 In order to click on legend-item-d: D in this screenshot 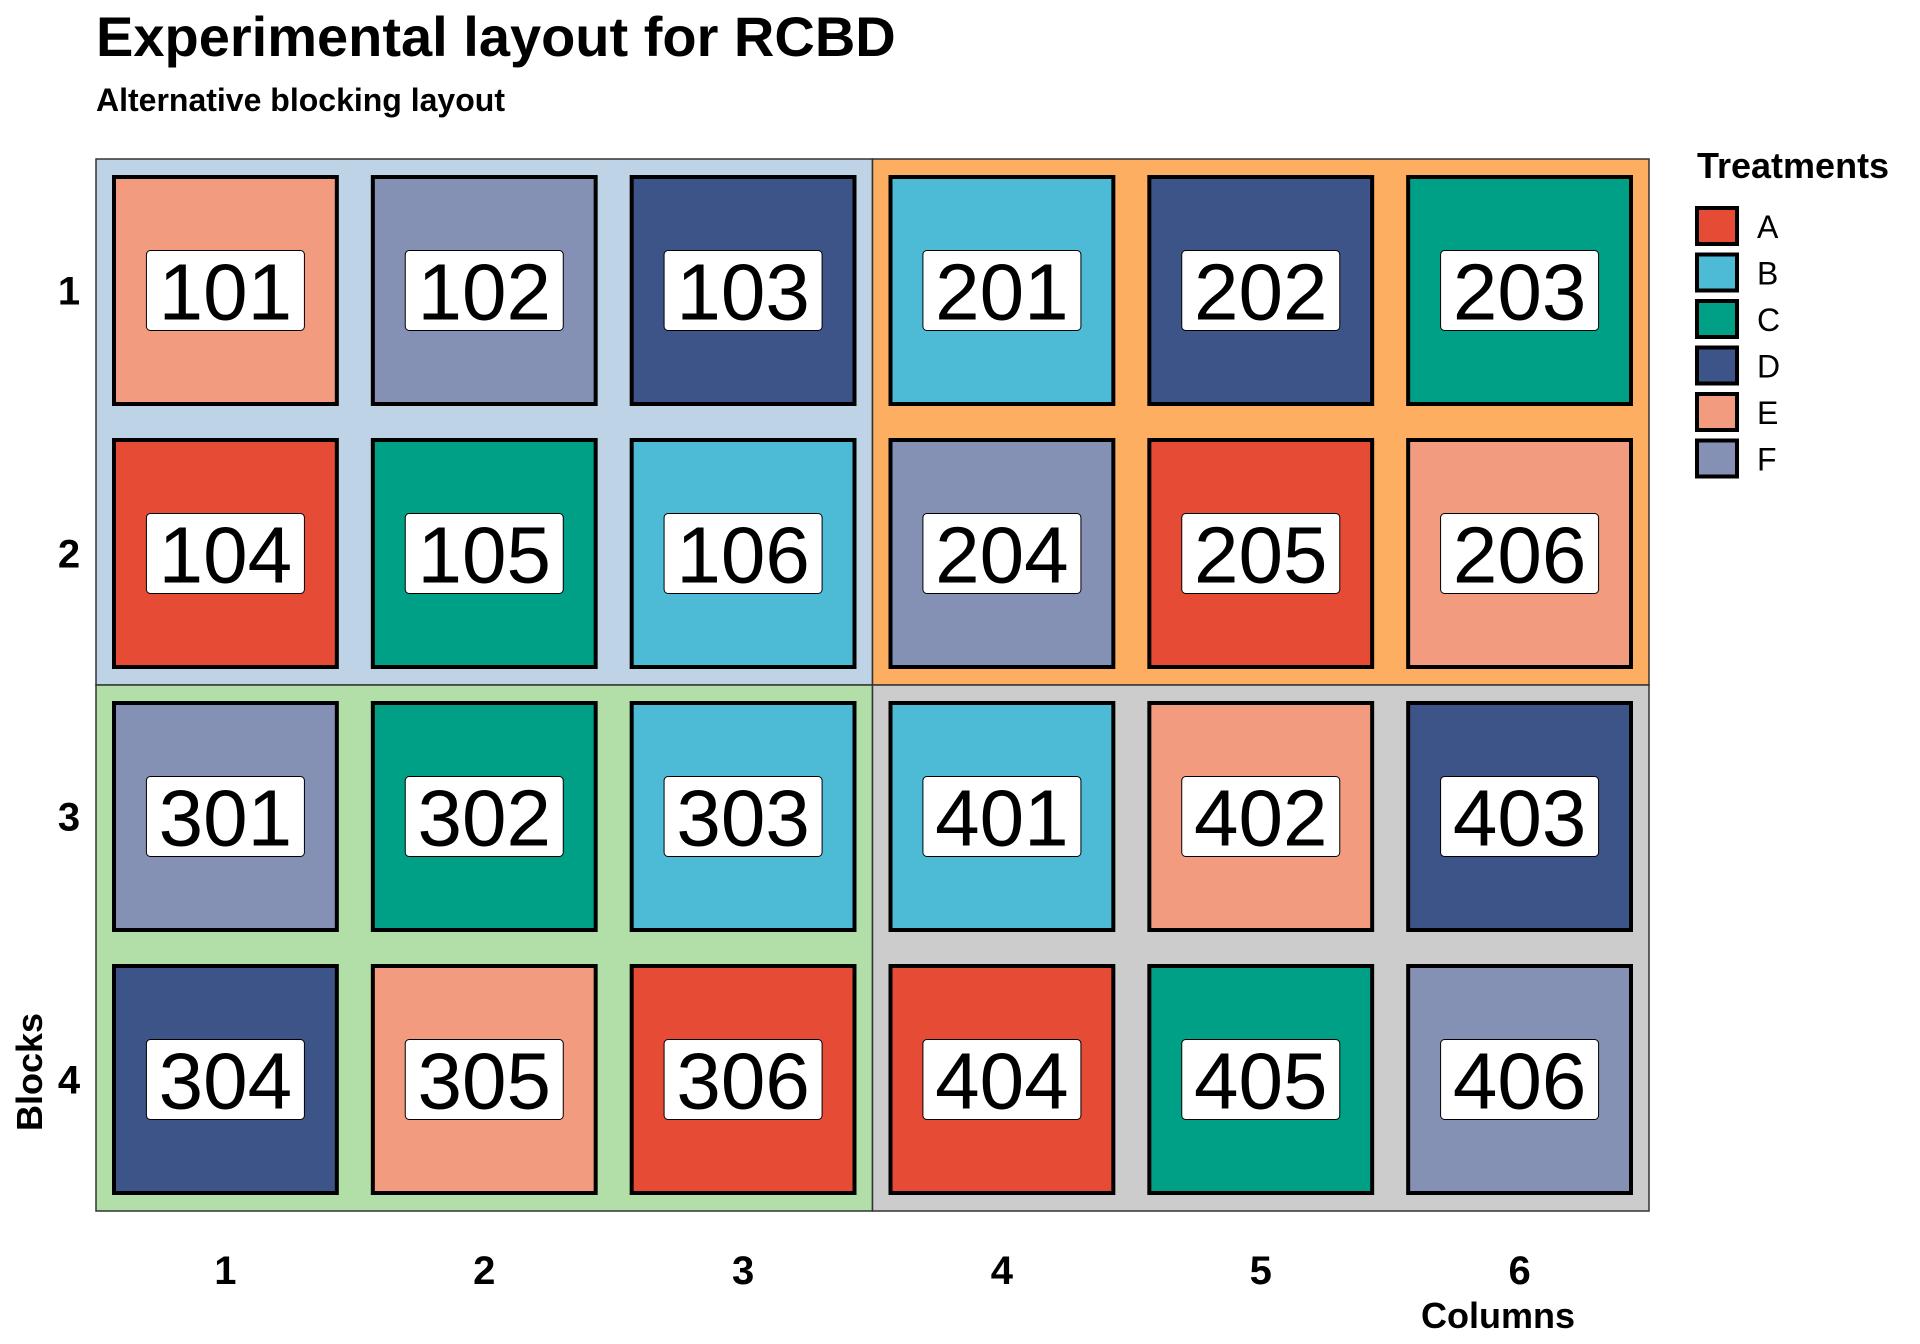, I will do `click(1737, 365)`.